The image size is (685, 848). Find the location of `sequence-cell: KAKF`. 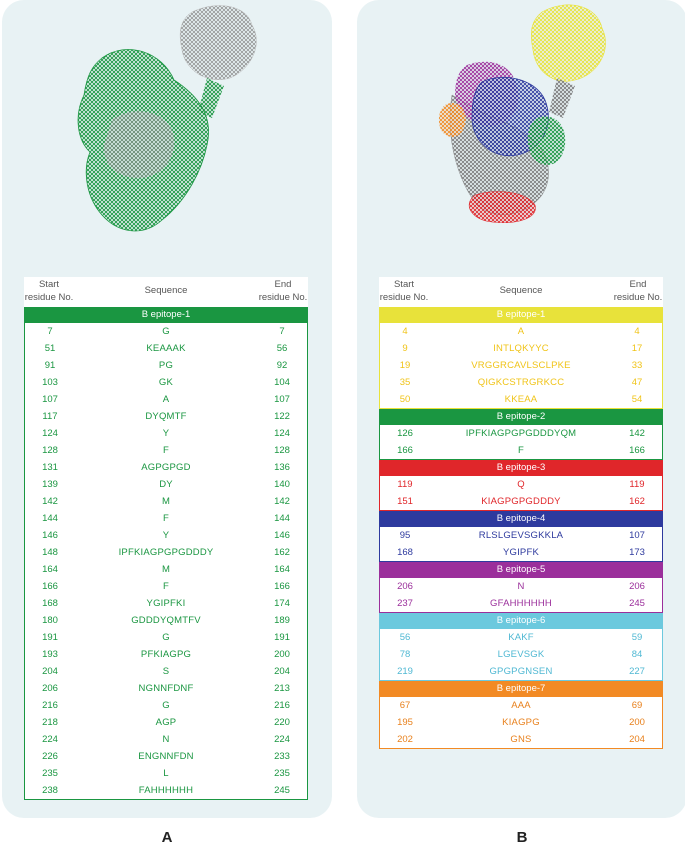

sequence-cell: KAKF is located at coordinates (521, 637).